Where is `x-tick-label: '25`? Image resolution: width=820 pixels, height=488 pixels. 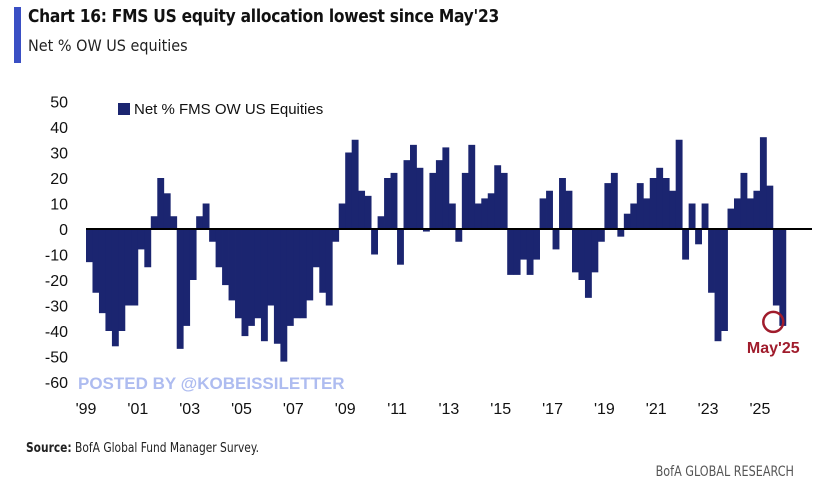 x-tick-label: '25 is located at coordinates (759, 409).